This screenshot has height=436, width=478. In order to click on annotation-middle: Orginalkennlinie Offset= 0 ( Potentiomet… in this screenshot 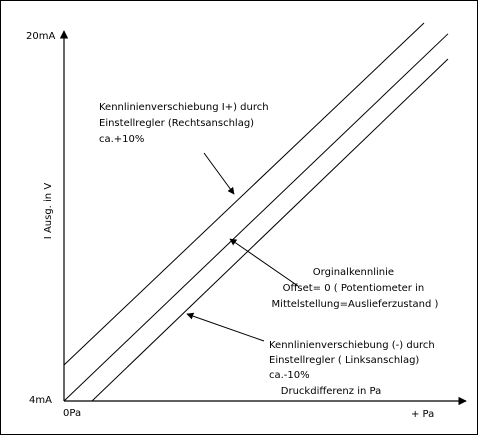, I will do `click(355, 288)`.